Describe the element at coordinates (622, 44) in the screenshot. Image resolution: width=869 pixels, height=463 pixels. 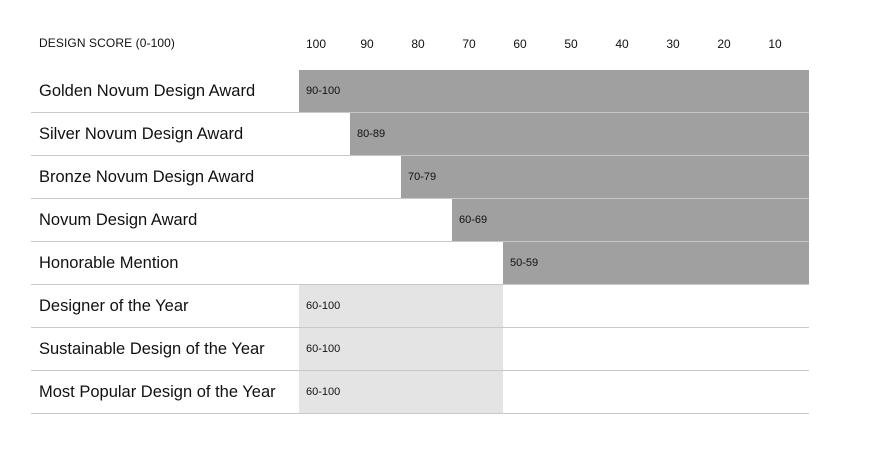
I see `axis-tick-label: 40` at that location.